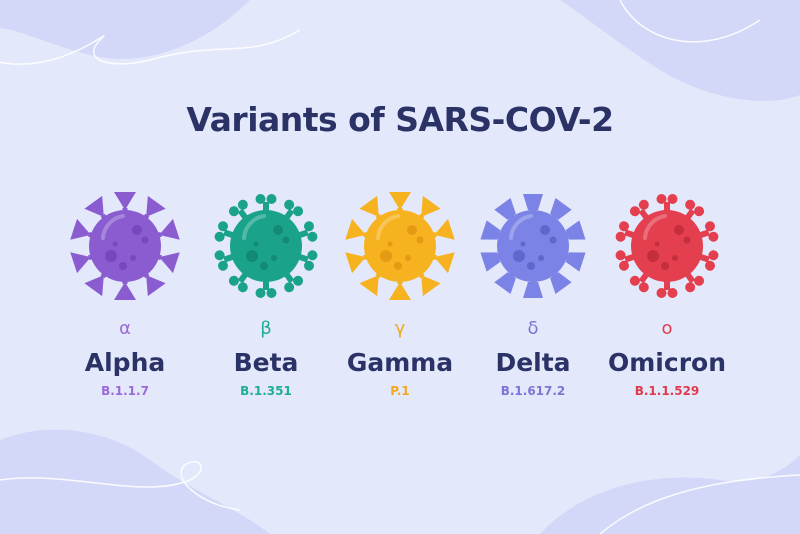 The image size is (800, 534). Describe the element at coordinates (400, 328) in the screenshot. I see `variant-greek-letter: γ` at that location.